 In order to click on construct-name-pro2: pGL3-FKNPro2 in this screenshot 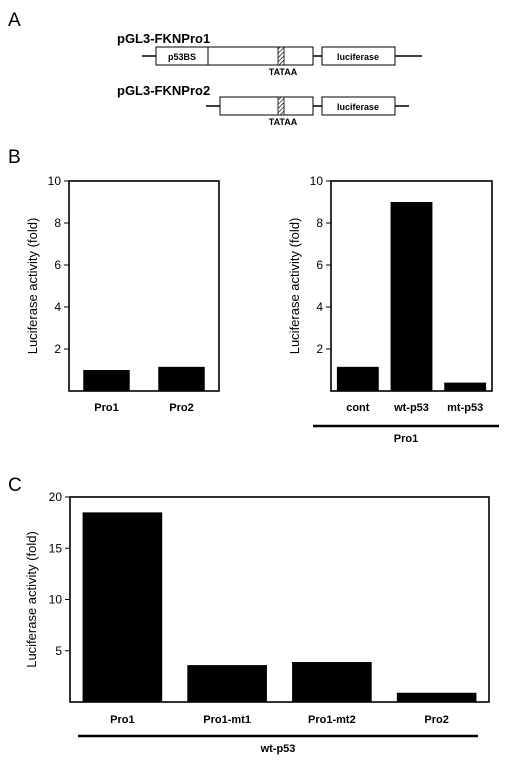, I will do `click(163, 90)`.